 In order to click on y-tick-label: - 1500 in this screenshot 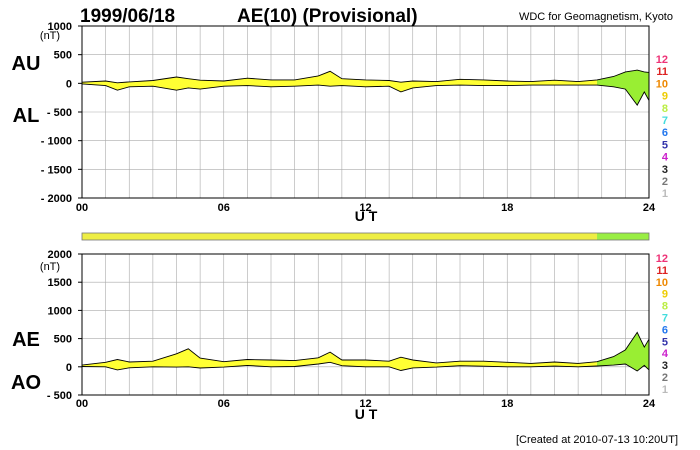, I will do `click(56, 170)`.